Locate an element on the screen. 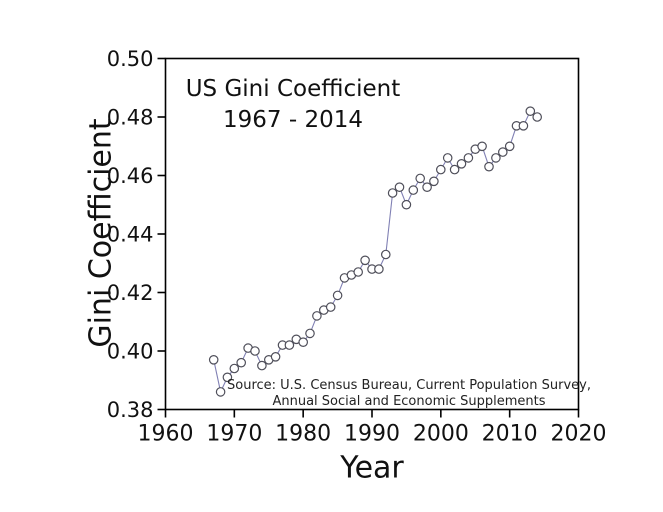 The image size is (663, 512). y-tick-label: 0.42 is located at coordinates (130, 293).